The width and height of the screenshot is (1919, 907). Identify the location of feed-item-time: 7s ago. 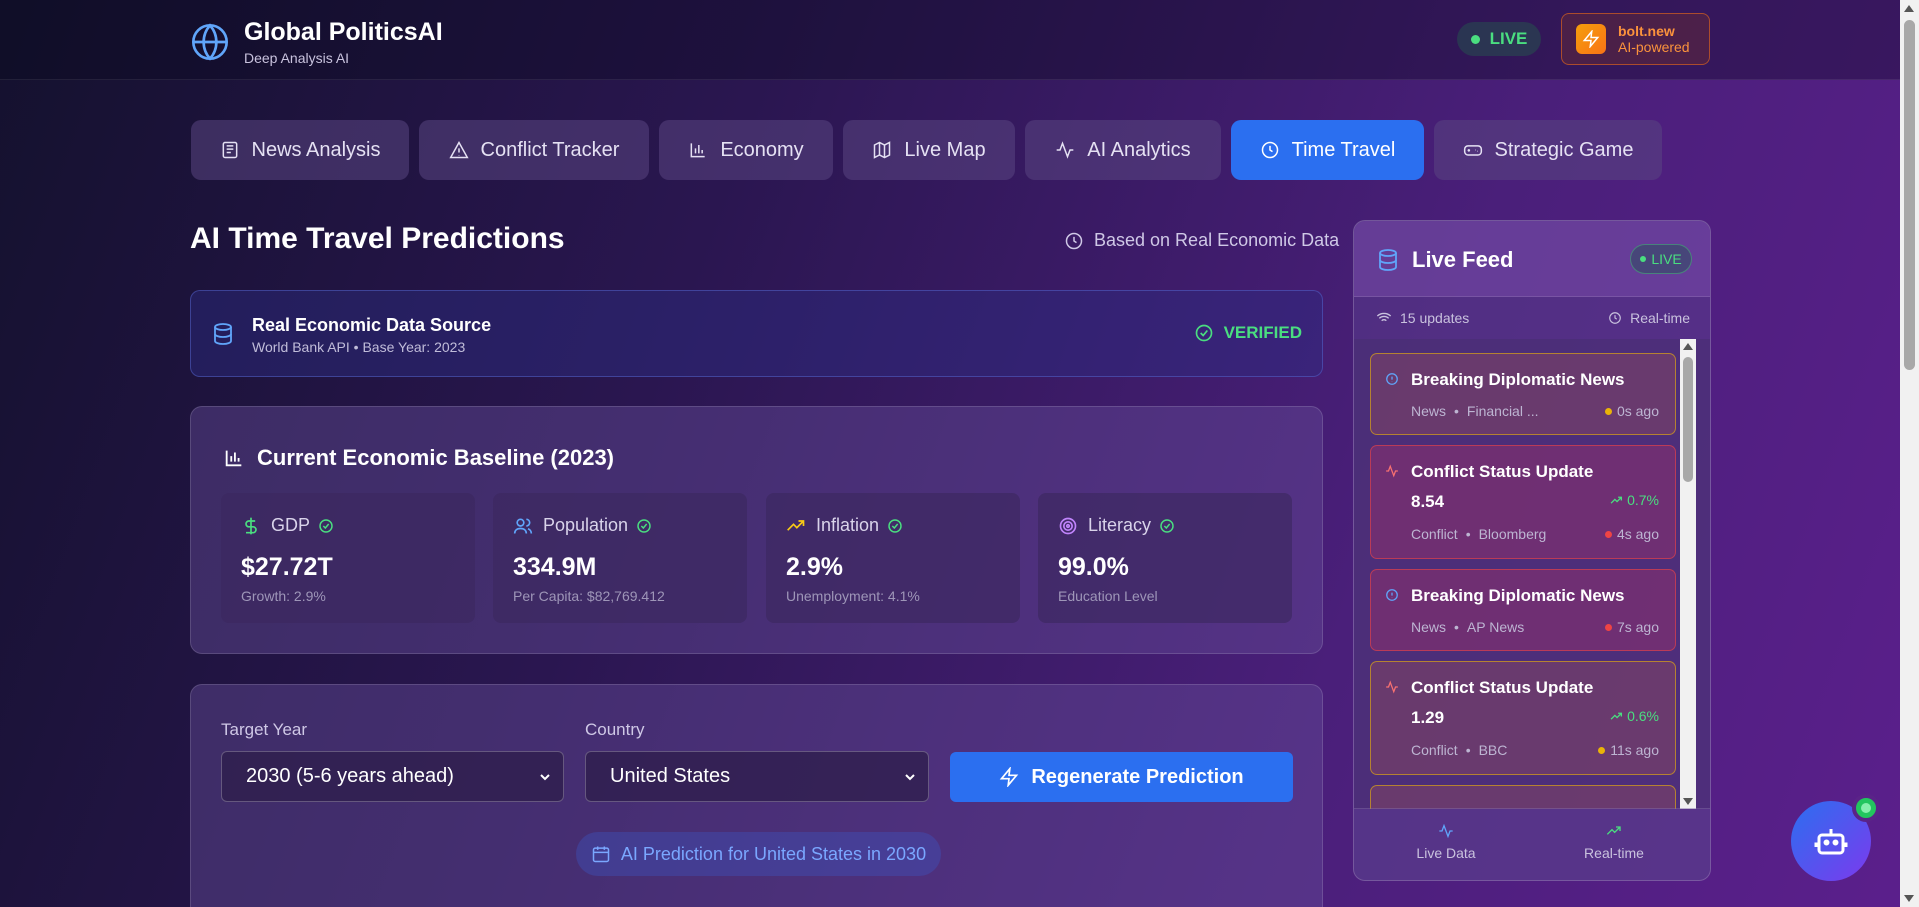
(1631, 627).